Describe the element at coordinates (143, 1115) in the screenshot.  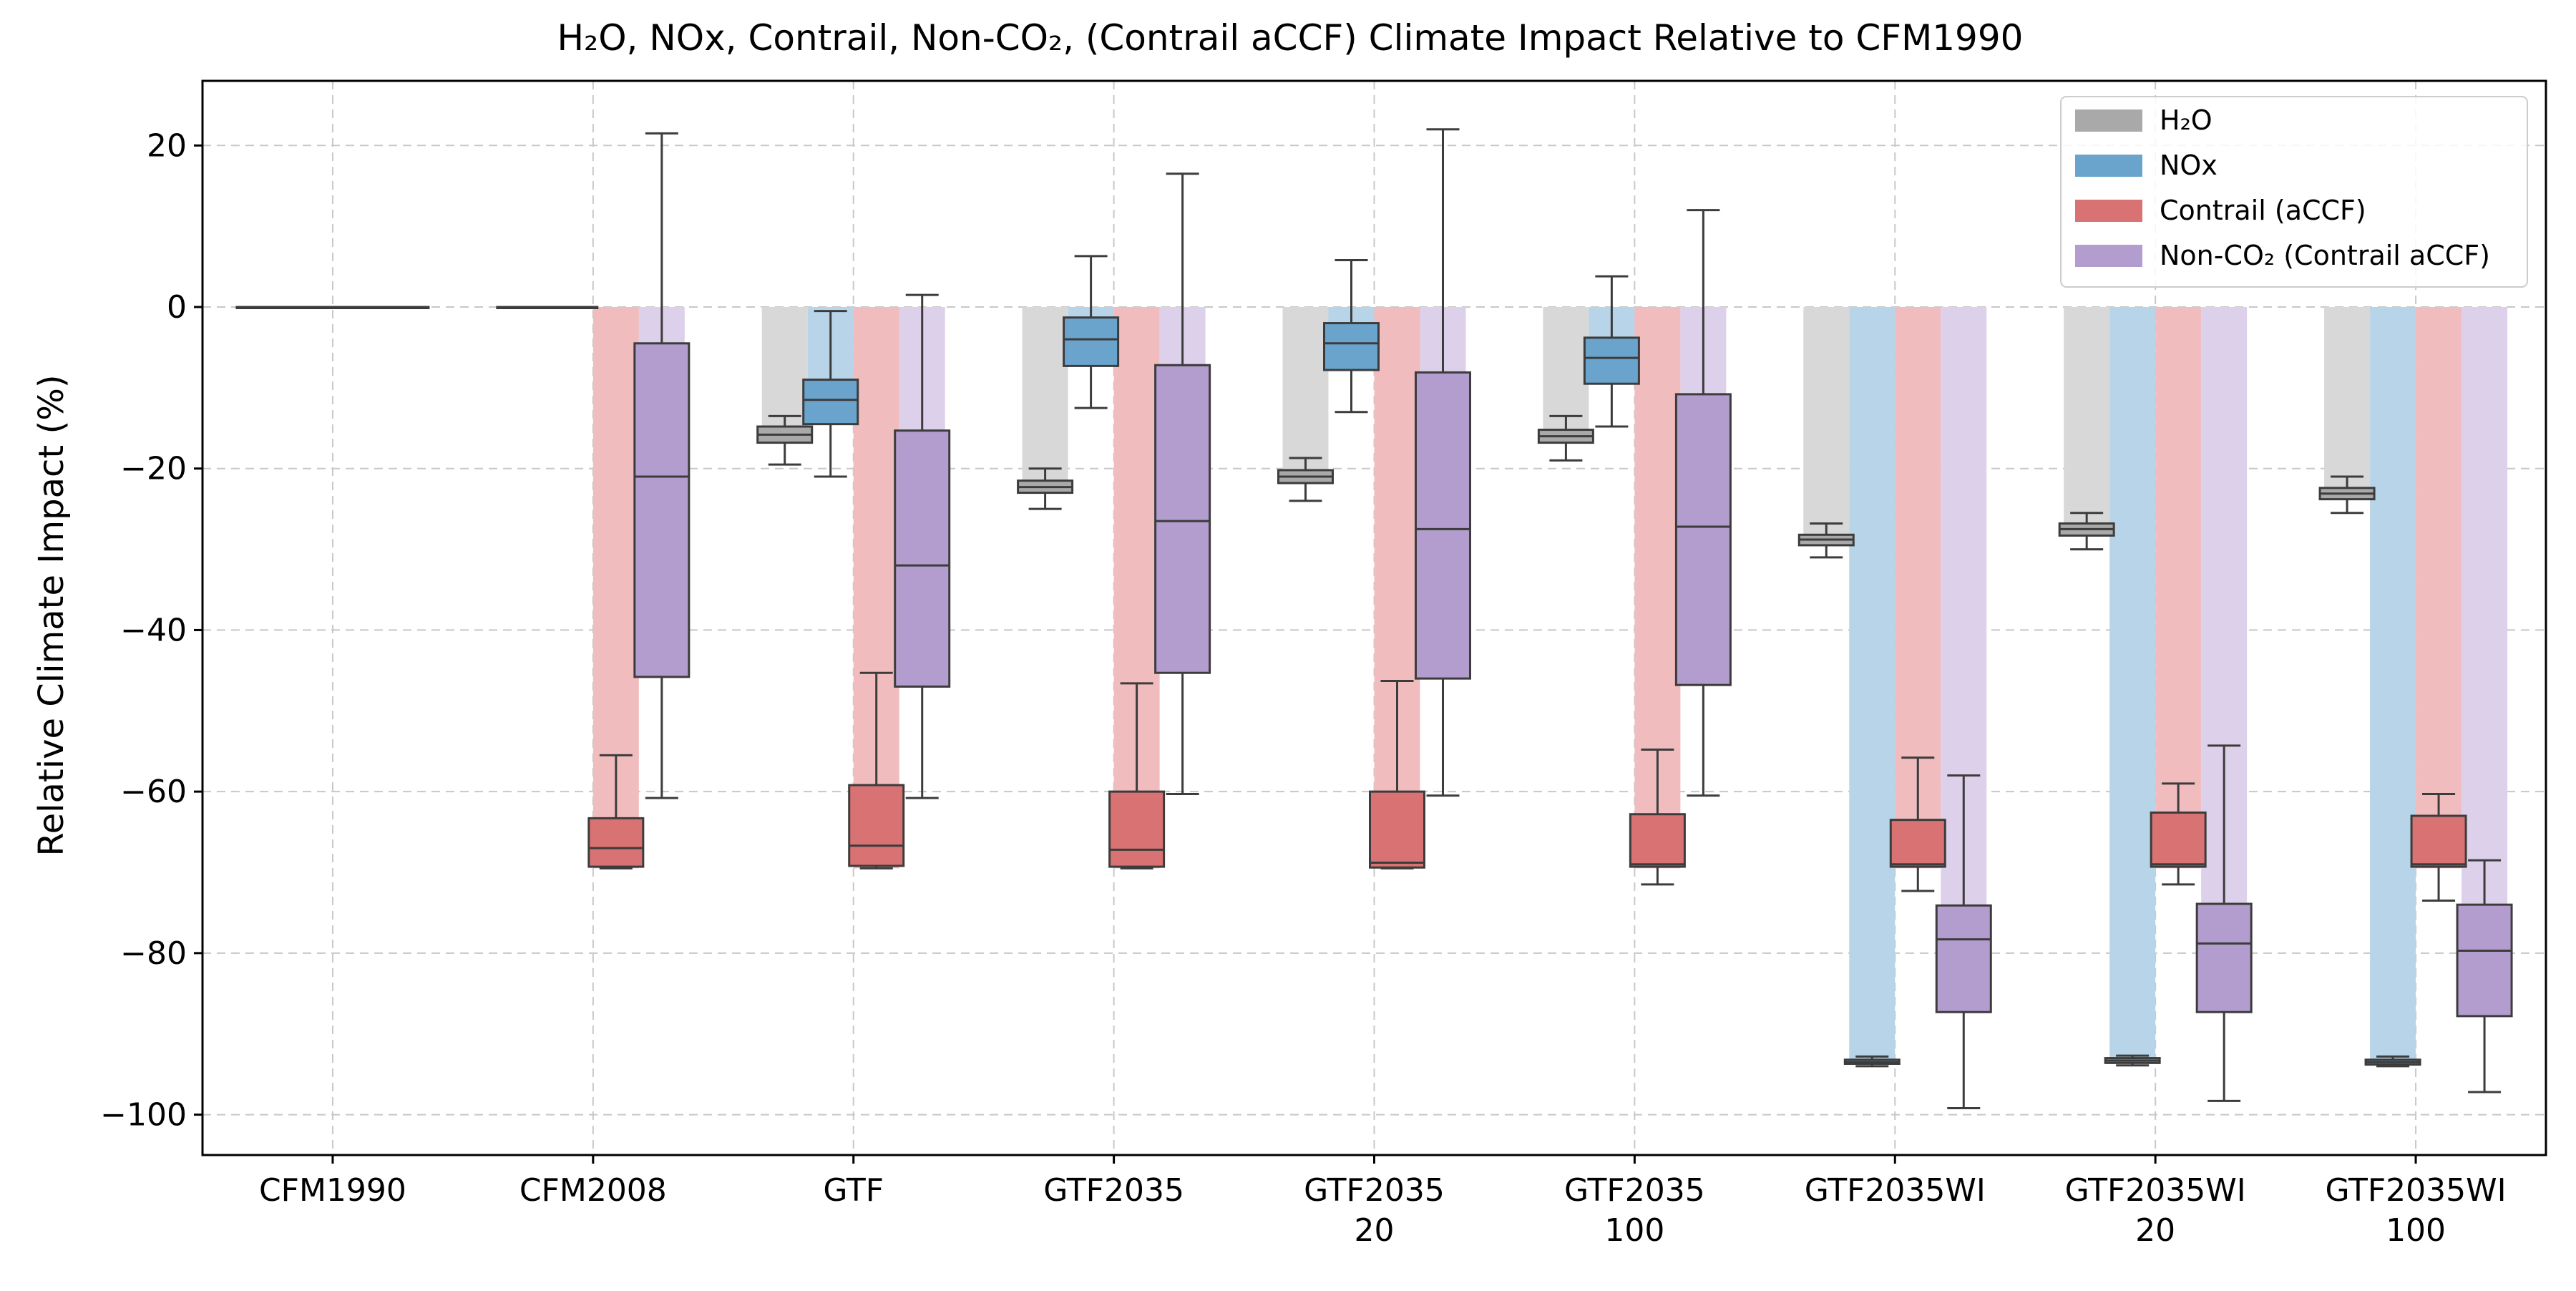
I see `y-tick-label: −100` at that location.